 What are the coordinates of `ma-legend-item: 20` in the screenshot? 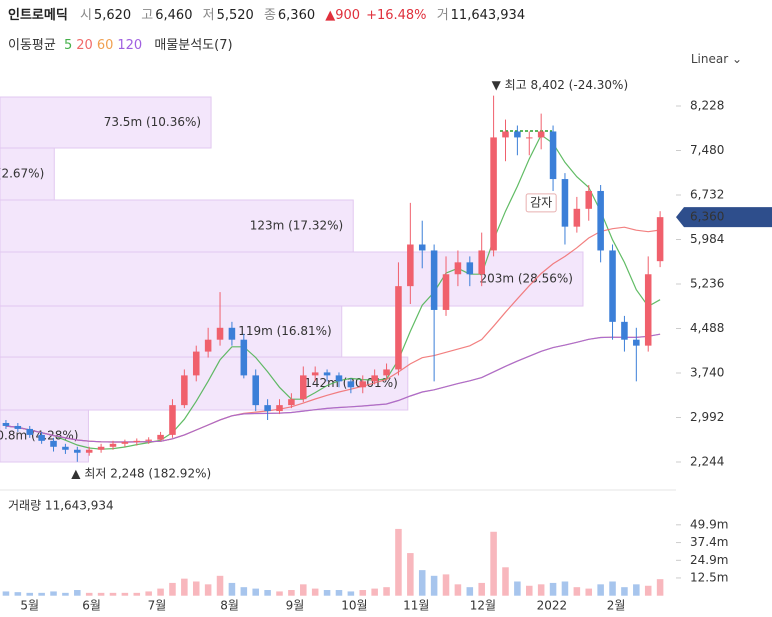 It's located at (84, 45).